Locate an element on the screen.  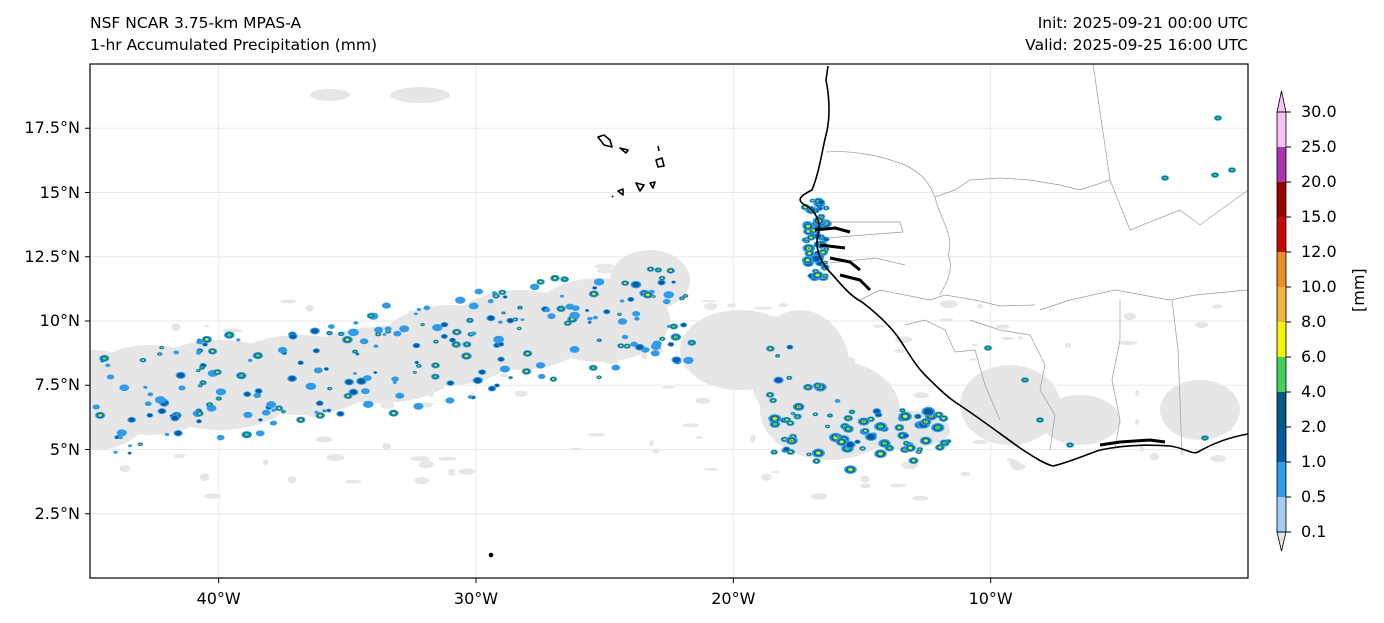
lat-tick-label: 12.5°N is located at coordinates (52, 256).